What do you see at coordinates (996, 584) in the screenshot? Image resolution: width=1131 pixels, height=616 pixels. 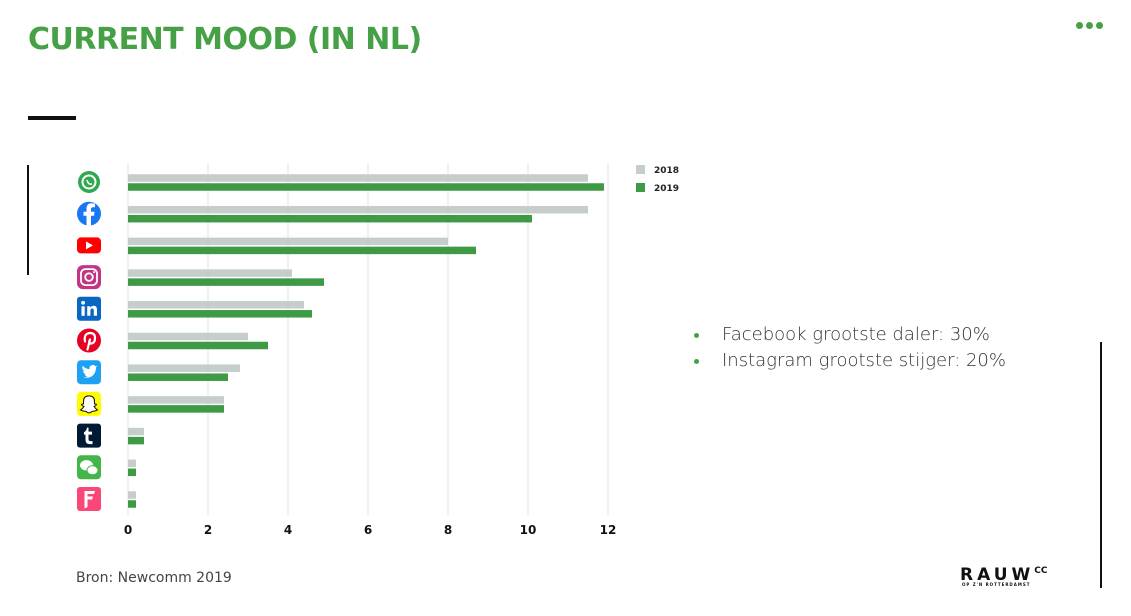 I see `logo-tagline: OP Z'N ROTTERDAMST` at bounding box center [996, 584].